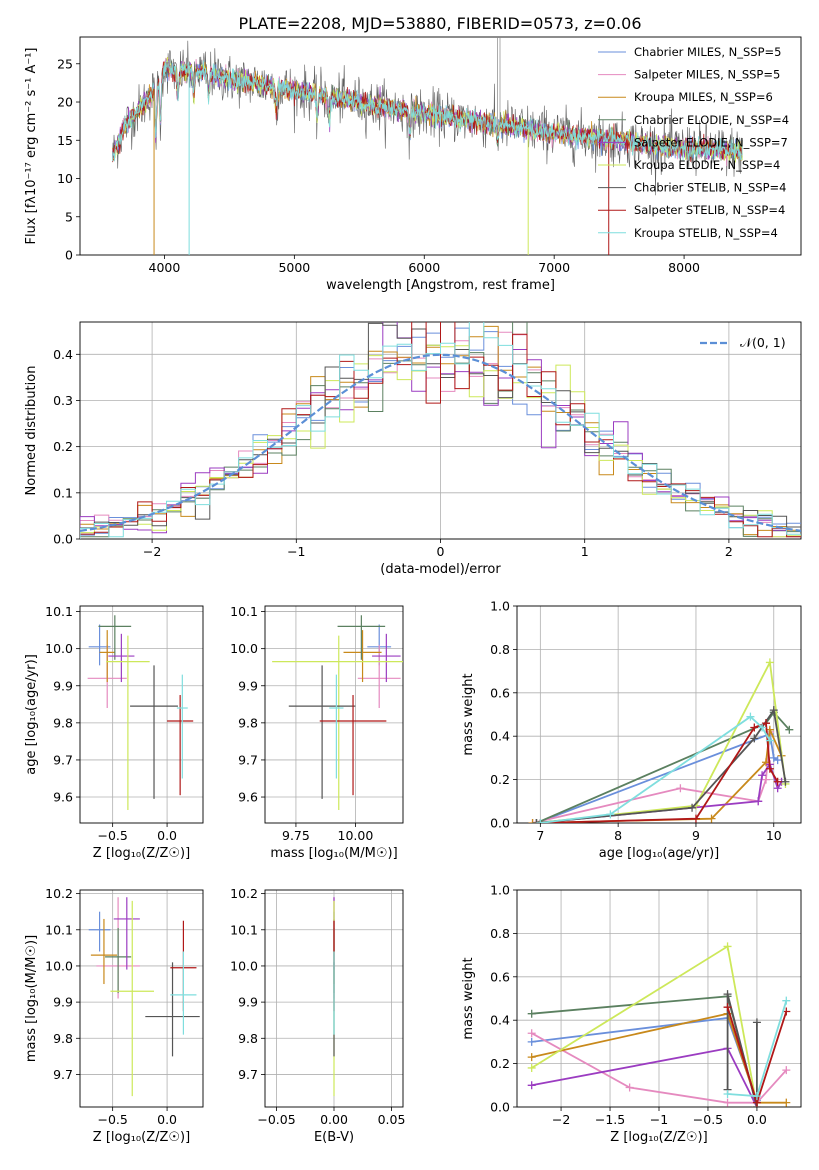  I want to click on errorbars, so click(144, 997).